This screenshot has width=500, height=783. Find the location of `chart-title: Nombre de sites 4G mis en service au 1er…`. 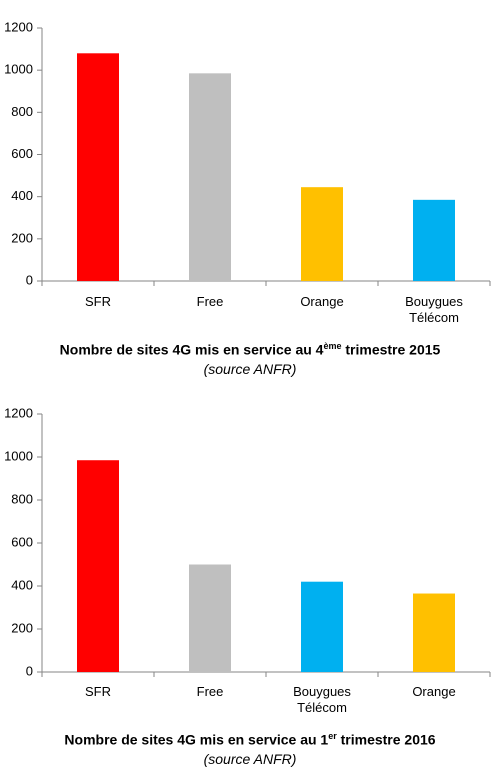

chart-title: Nombre de sites 4G mis en service au 1er… is located at coordinates (250, 739).